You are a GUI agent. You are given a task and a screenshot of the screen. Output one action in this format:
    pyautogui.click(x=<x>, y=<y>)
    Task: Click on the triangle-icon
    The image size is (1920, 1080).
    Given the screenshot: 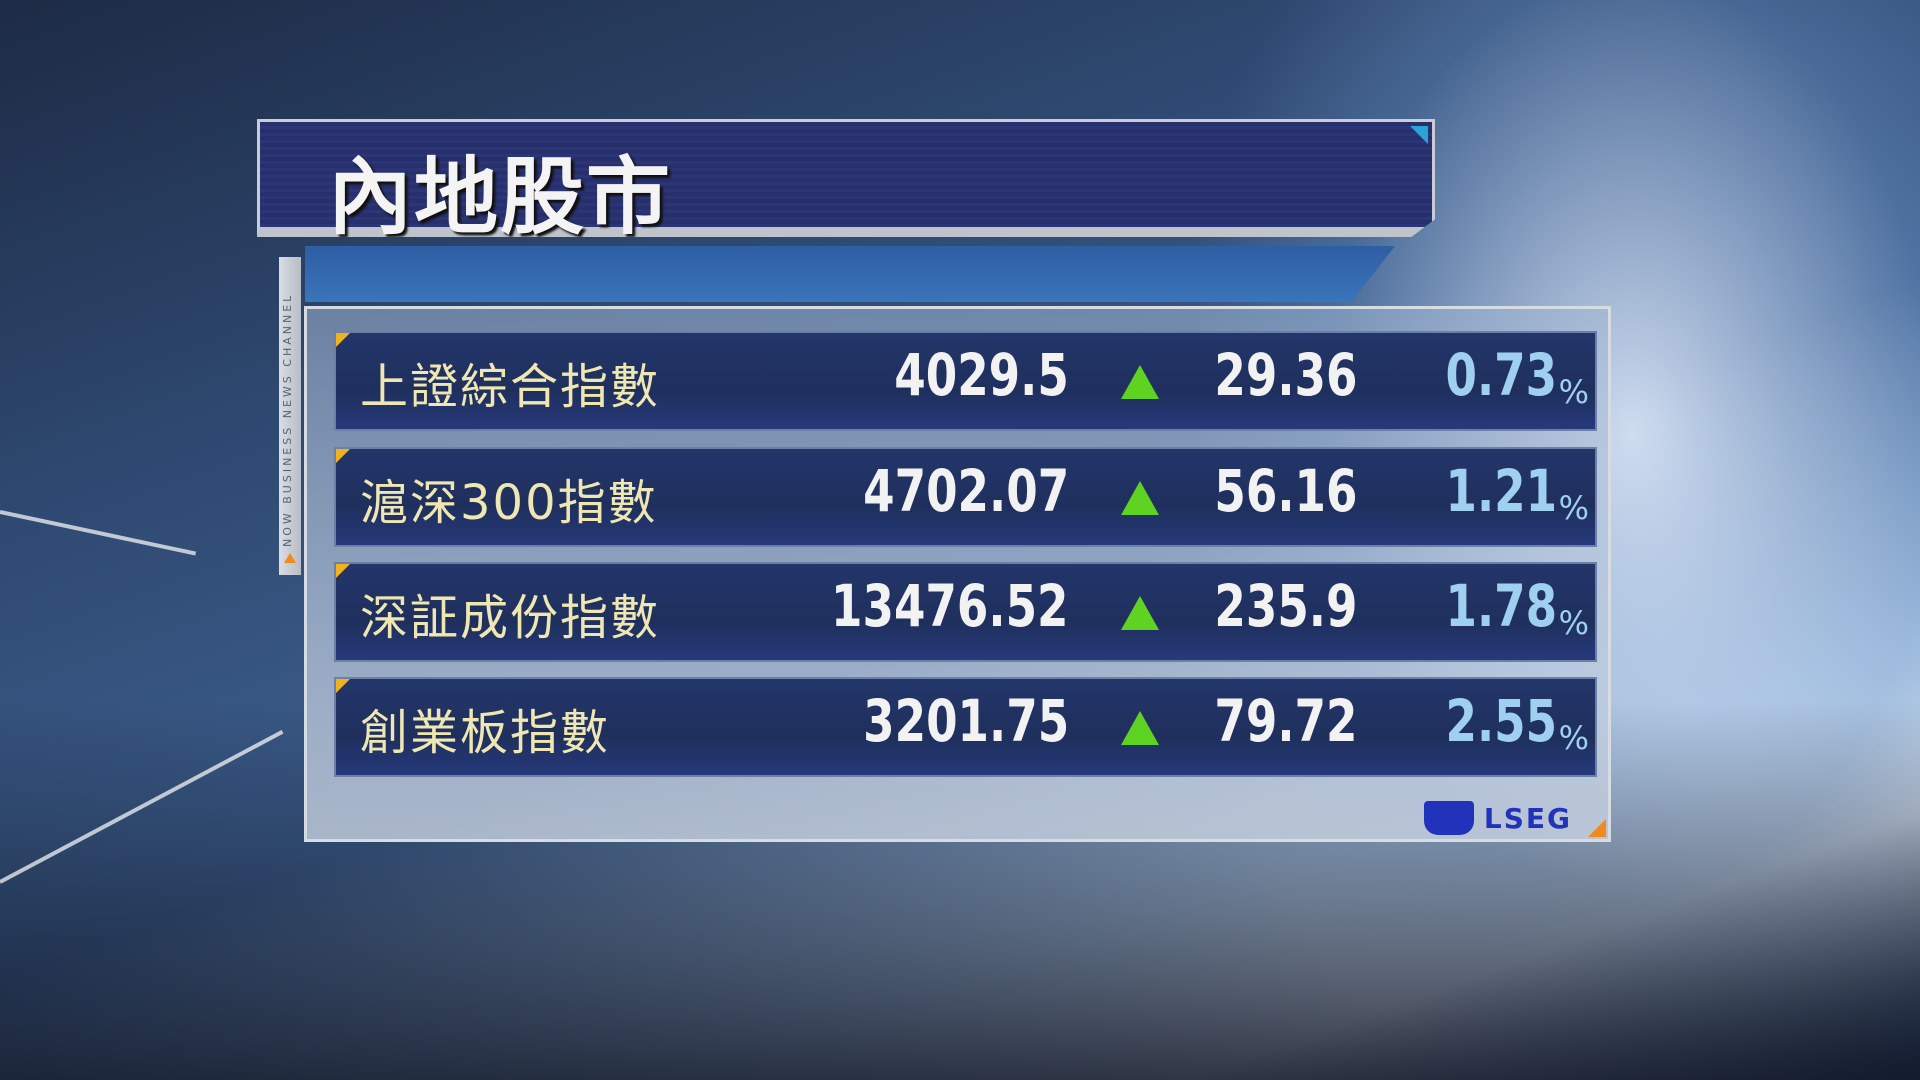 What is the action you would take?
    pyautogui.click(x=290, y=558)
    